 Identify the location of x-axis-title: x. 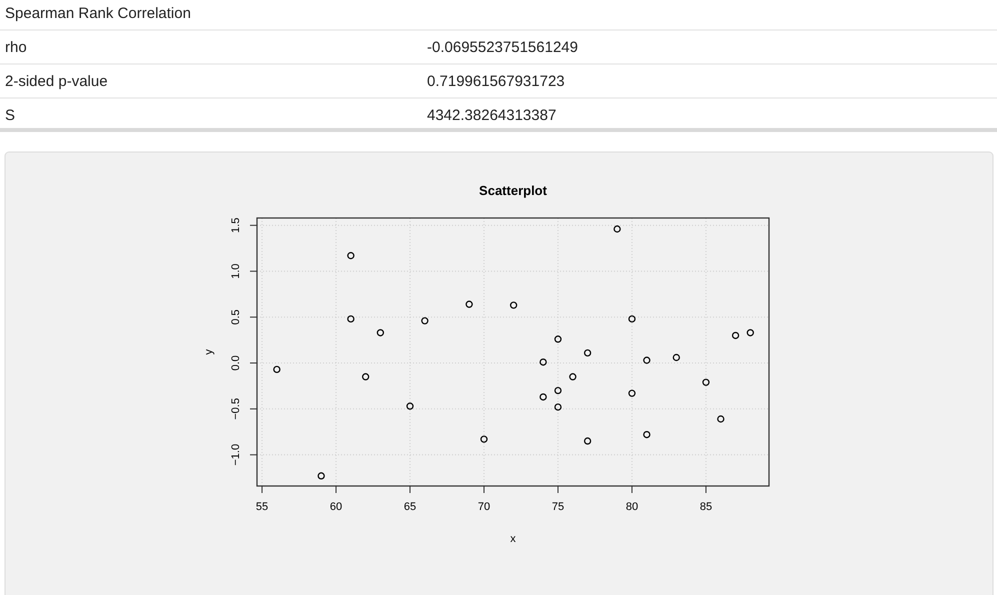
(513, 539).